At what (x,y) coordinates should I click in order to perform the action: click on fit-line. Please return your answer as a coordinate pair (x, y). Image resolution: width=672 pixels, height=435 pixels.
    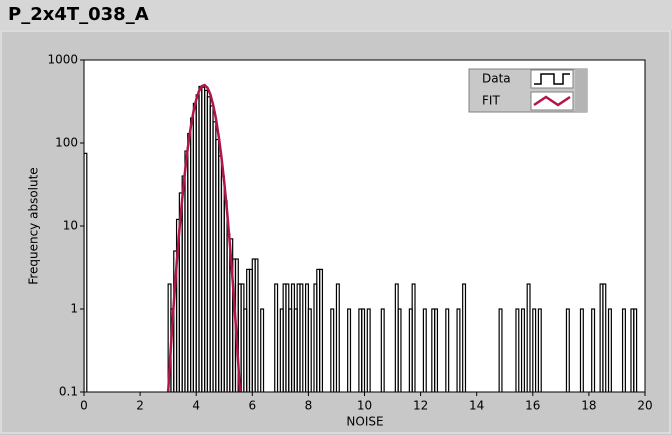
    Looking at the image, I should click on (204, 237).